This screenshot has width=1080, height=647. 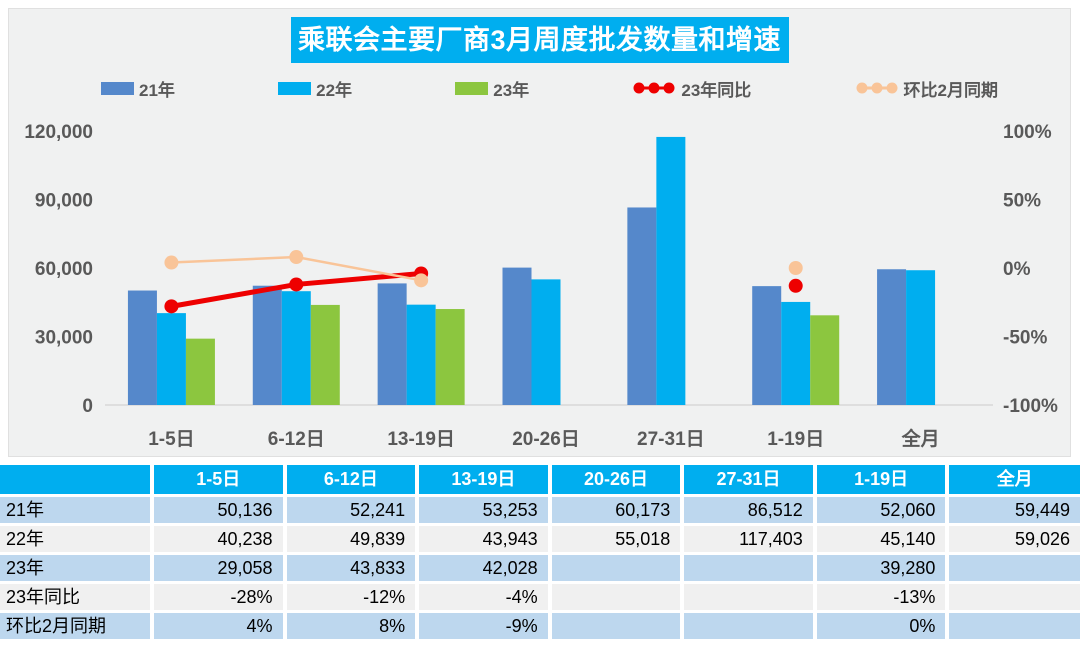 What do you see at coordinates (315, 88) in the screenshot?
I see `legend-item: 22年` at bounding box center [315, 88].